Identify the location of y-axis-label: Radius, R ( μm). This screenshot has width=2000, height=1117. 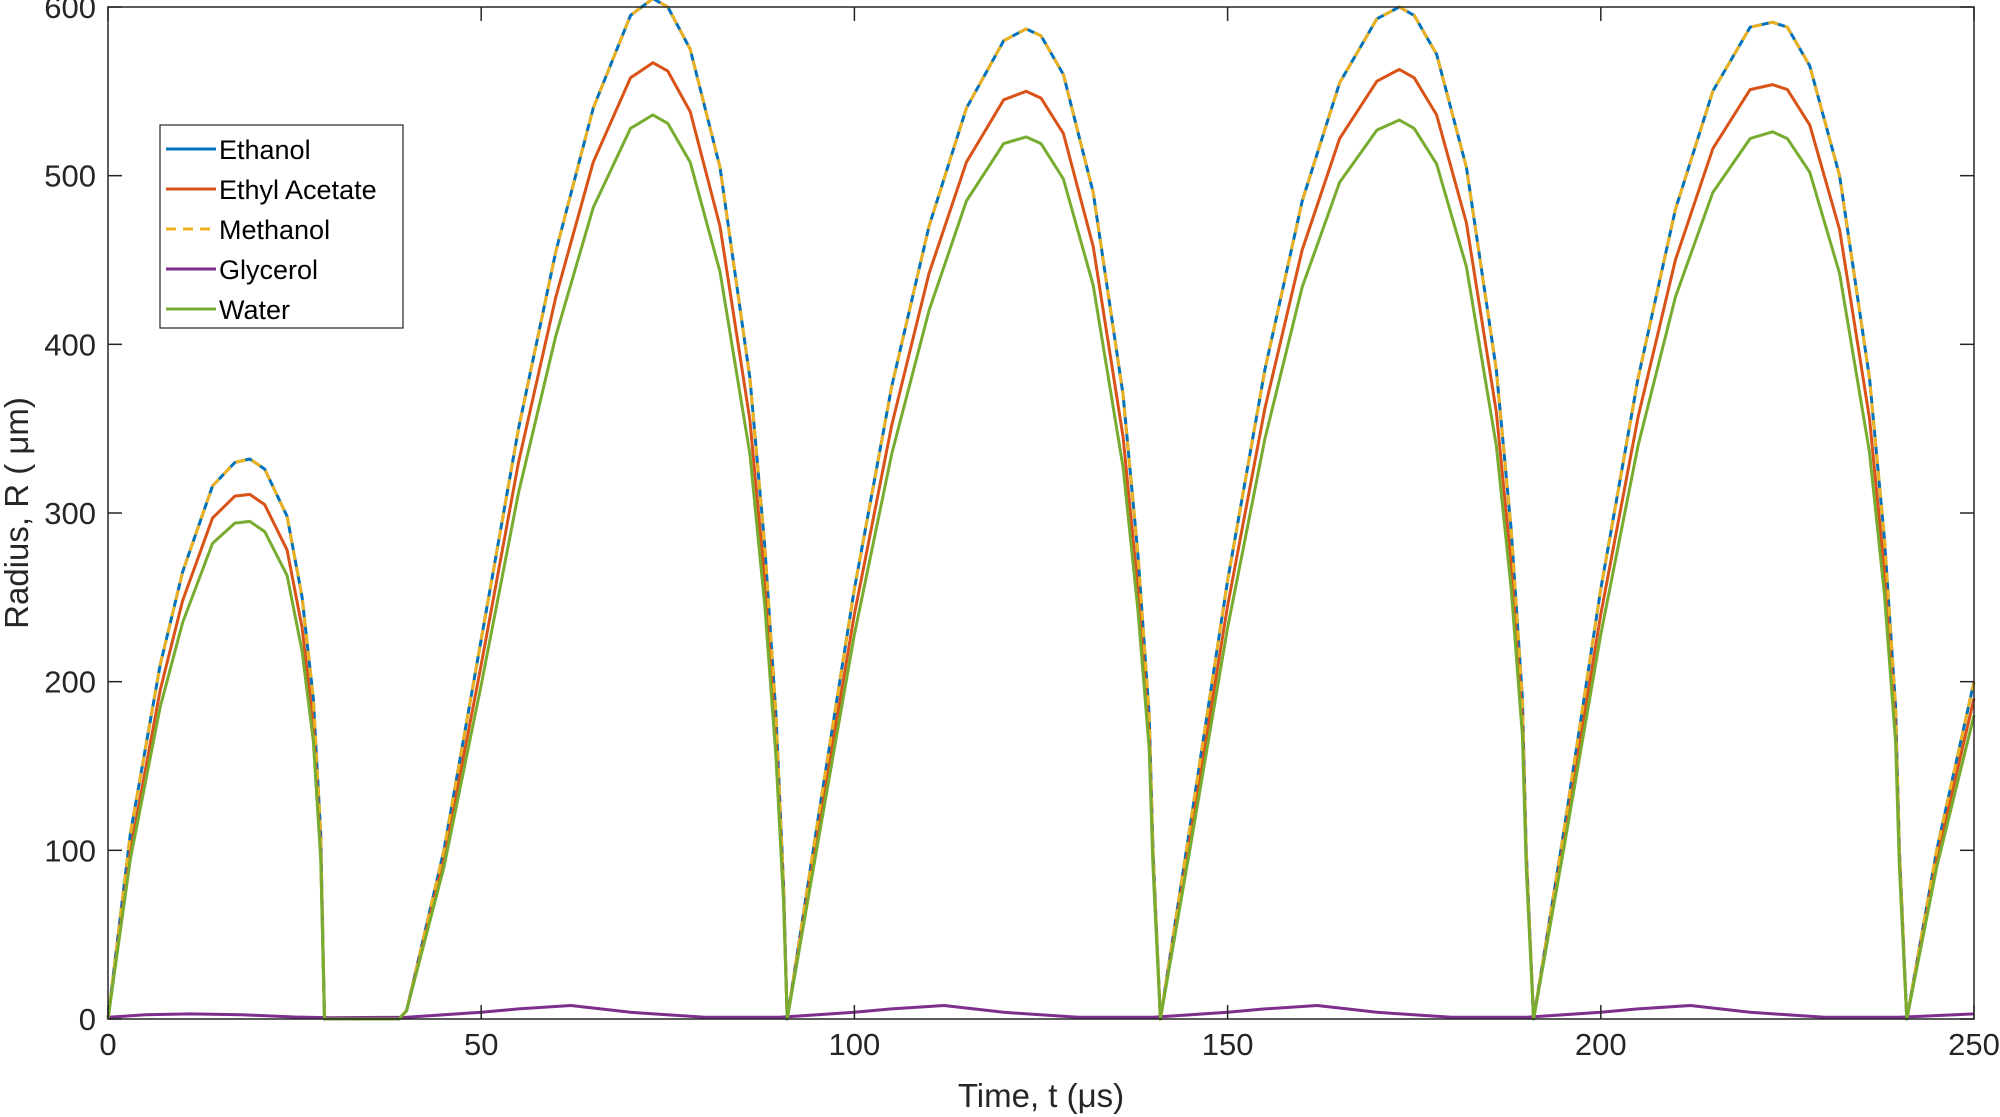
(17, 513).